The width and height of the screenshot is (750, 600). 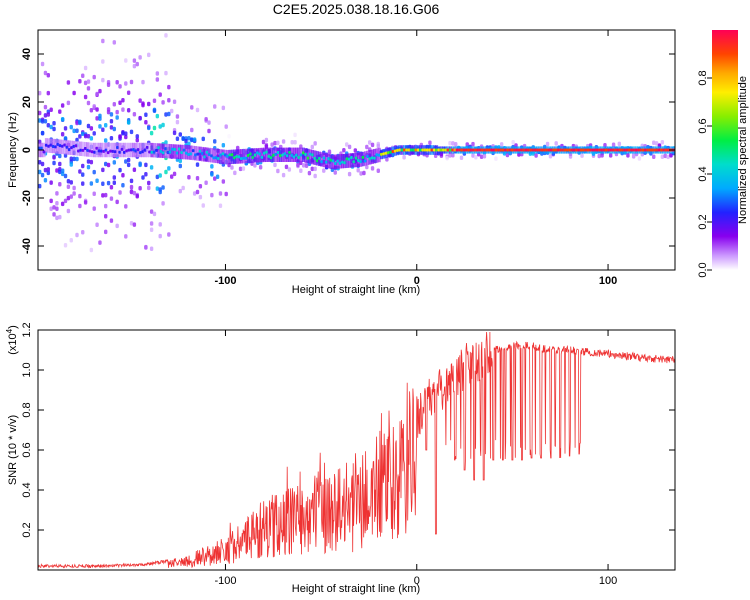 What do you see at coordinates (703, 269) in the screenshot?
I see `colorbar-tick-label: 0.0` at bounding box center [703, 269].